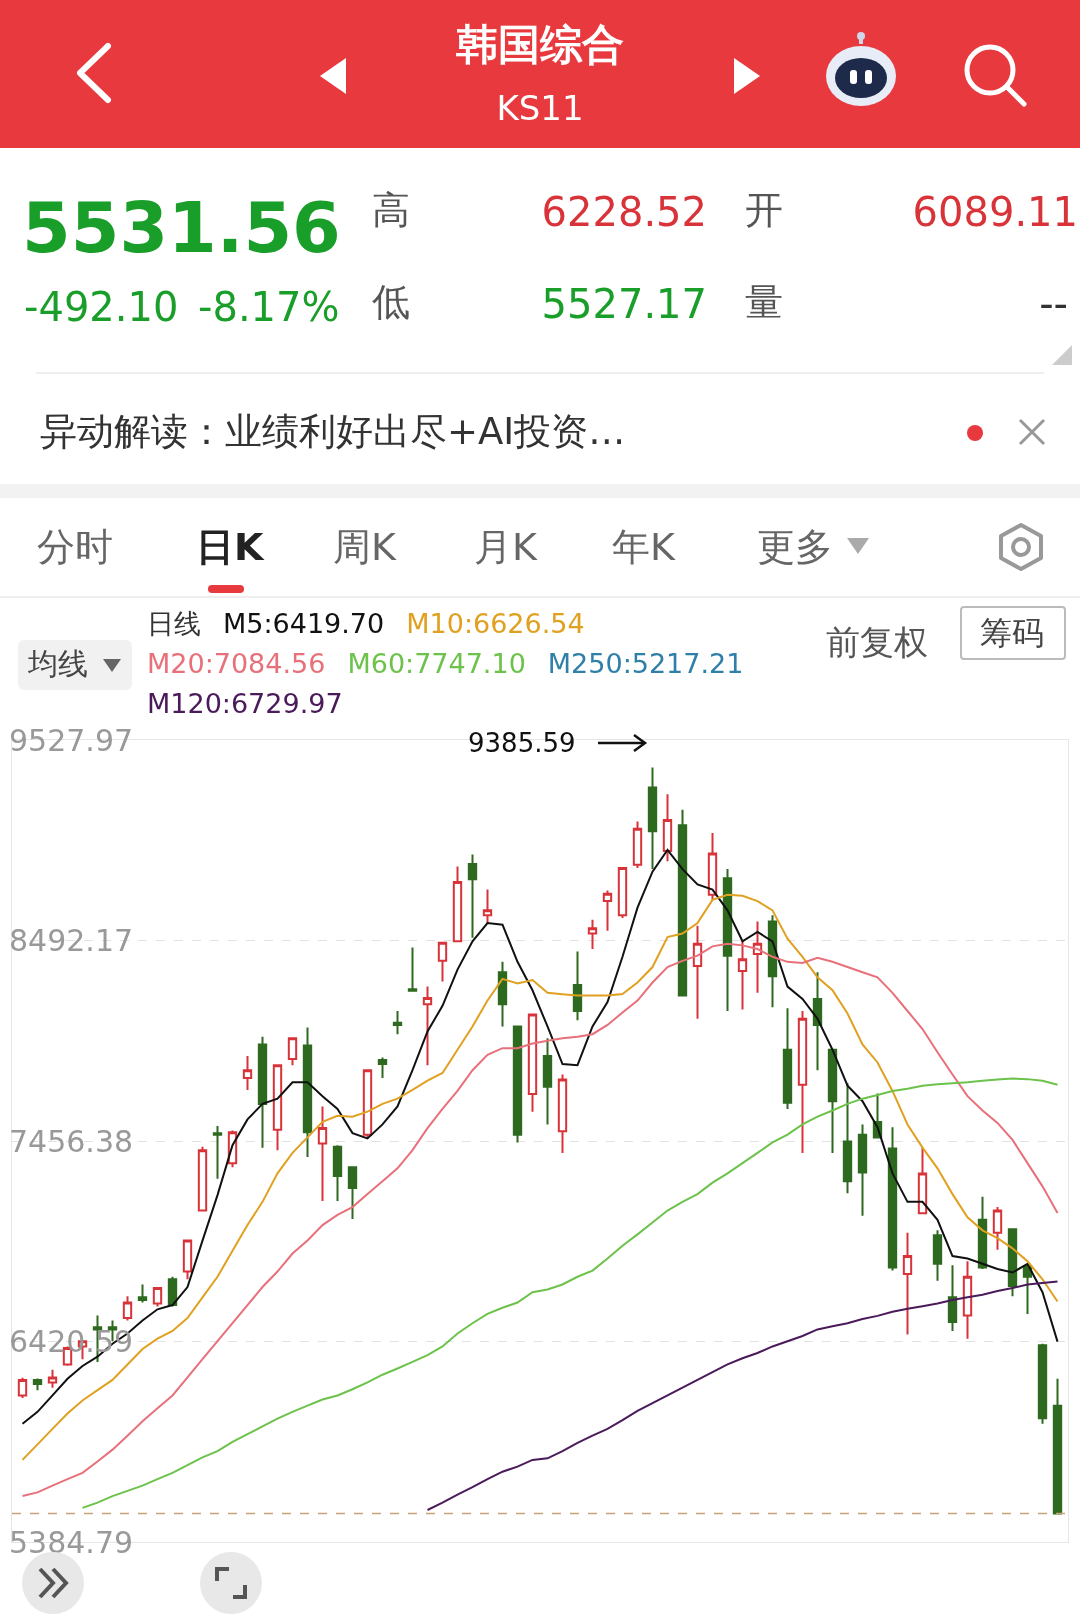 The height and width of the screenshot is (1616, 1080). I want to click on text: 更多, so click(795, 548).